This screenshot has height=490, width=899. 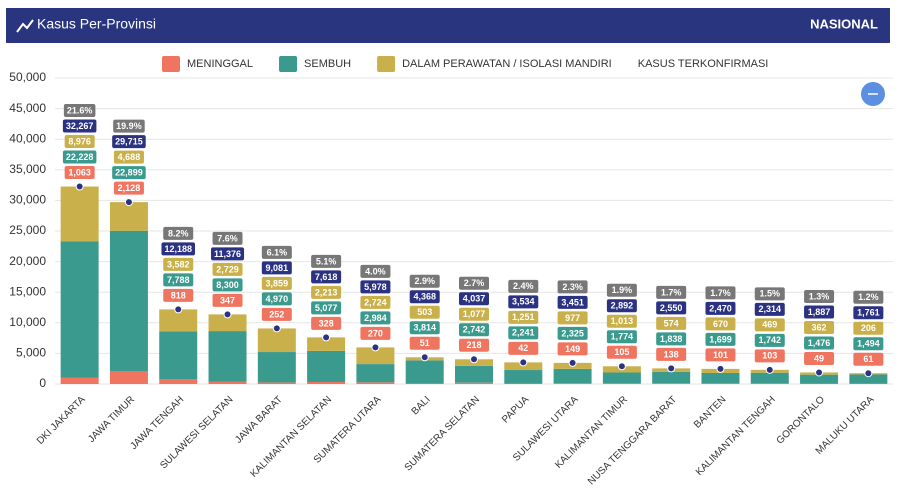 I want to click on data-label: 103, so click(x=770, y=355).